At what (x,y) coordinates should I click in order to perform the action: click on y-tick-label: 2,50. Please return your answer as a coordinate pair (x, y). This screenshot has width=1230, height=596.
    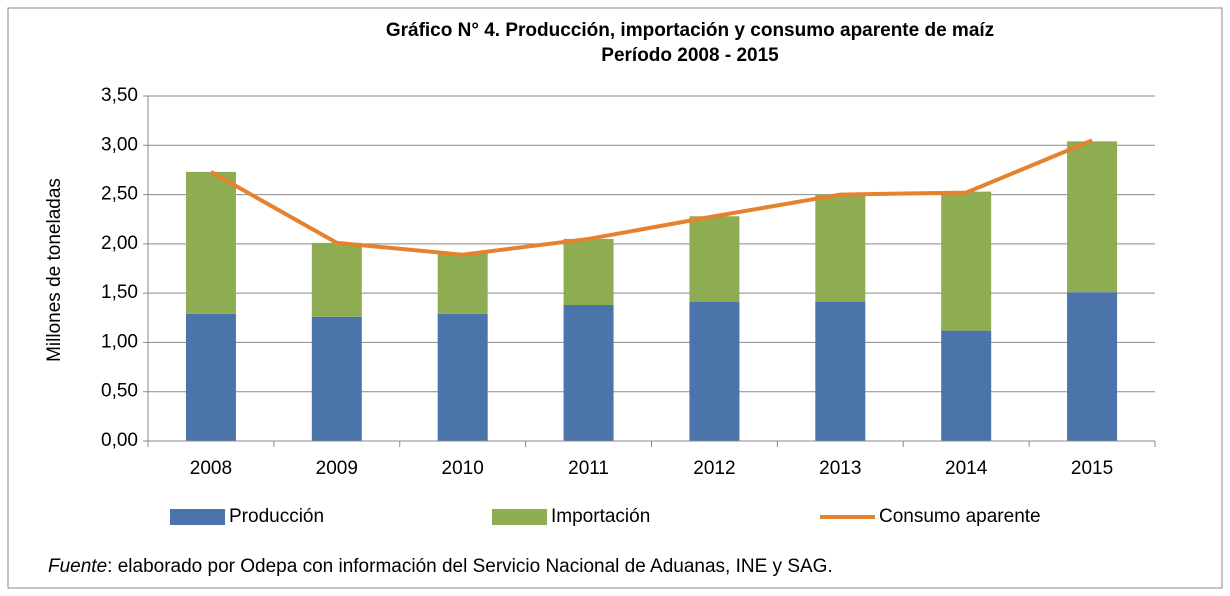
    Looking at the image, I should click on (119, 194).